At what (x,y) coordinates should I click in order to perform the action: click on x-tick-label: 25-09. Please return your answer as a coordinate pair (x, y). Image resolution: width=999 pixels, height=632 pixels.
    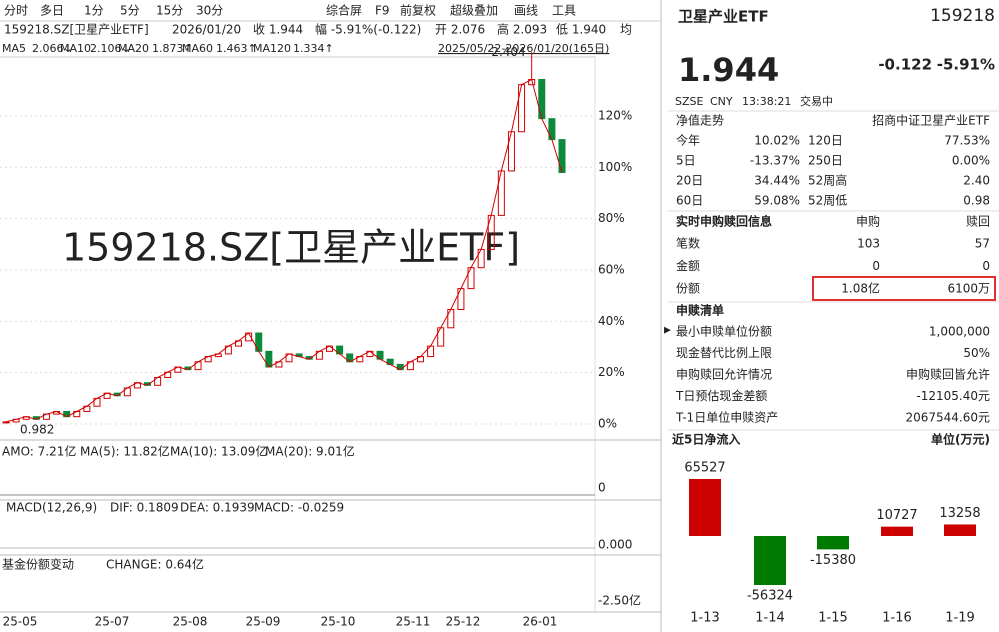
    Looking at the image, I should click on (263, 622).